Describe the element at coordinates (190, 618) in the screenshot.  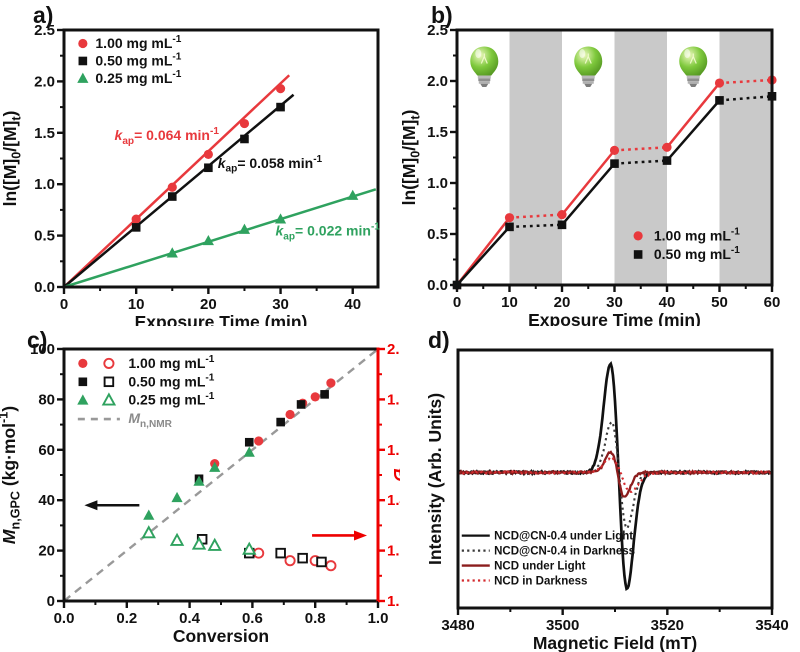
I see `svg-text: 0.4` at that location.